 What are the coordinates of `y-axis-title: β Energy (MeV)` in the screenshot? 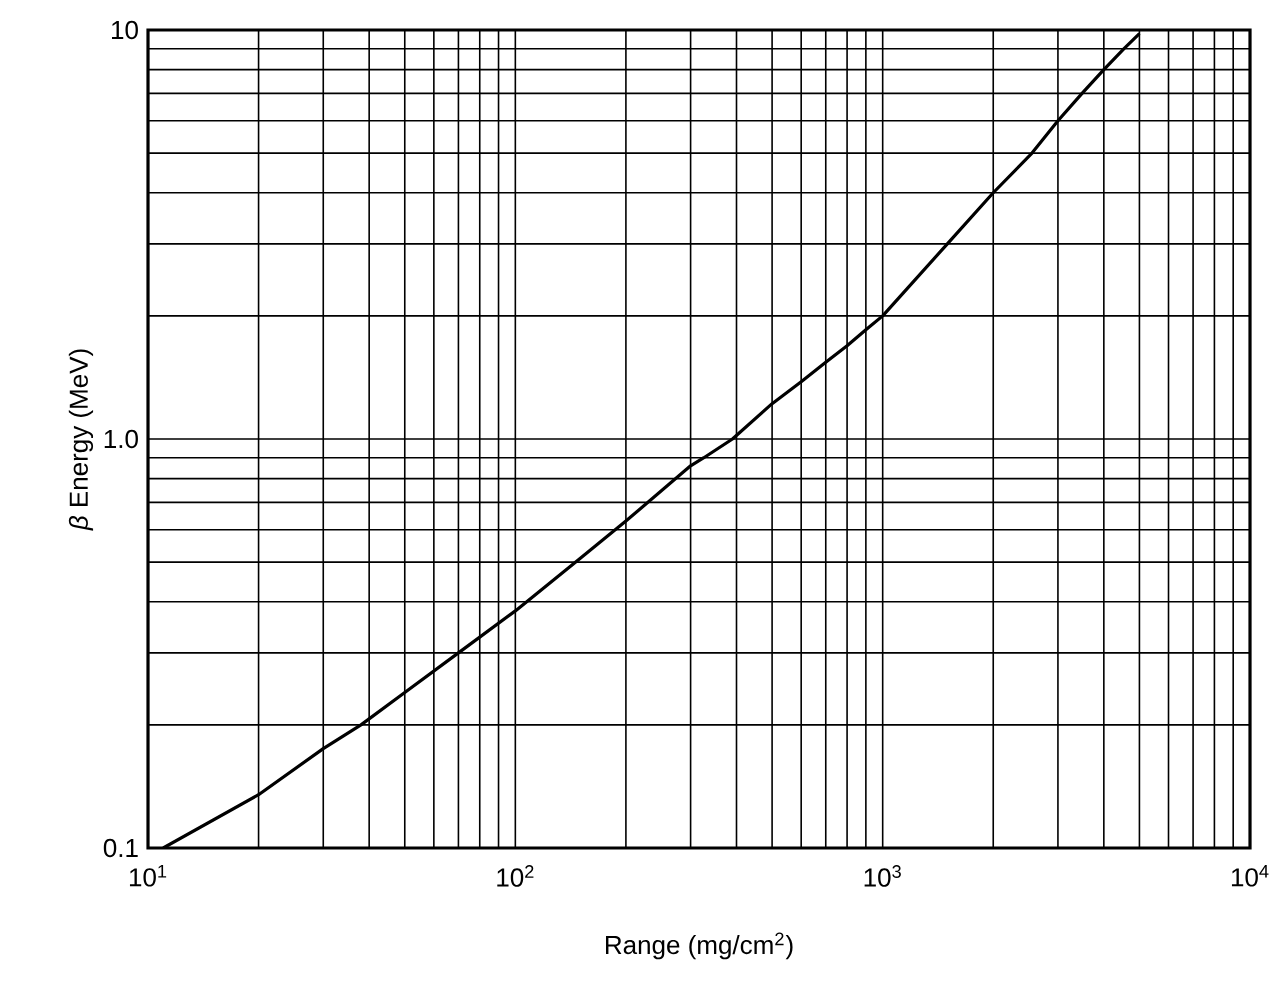 It's located at (81, 440).